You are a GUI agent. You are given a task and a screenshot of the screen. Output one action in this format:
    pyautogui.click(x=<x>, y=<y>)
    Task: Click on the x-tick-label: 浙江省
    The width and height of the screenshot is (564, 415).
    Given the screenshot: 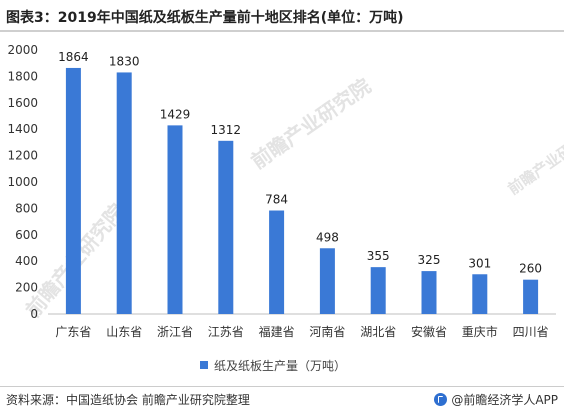 What is the action you would take?
    pyautogui.click(x=175, y=332)
    